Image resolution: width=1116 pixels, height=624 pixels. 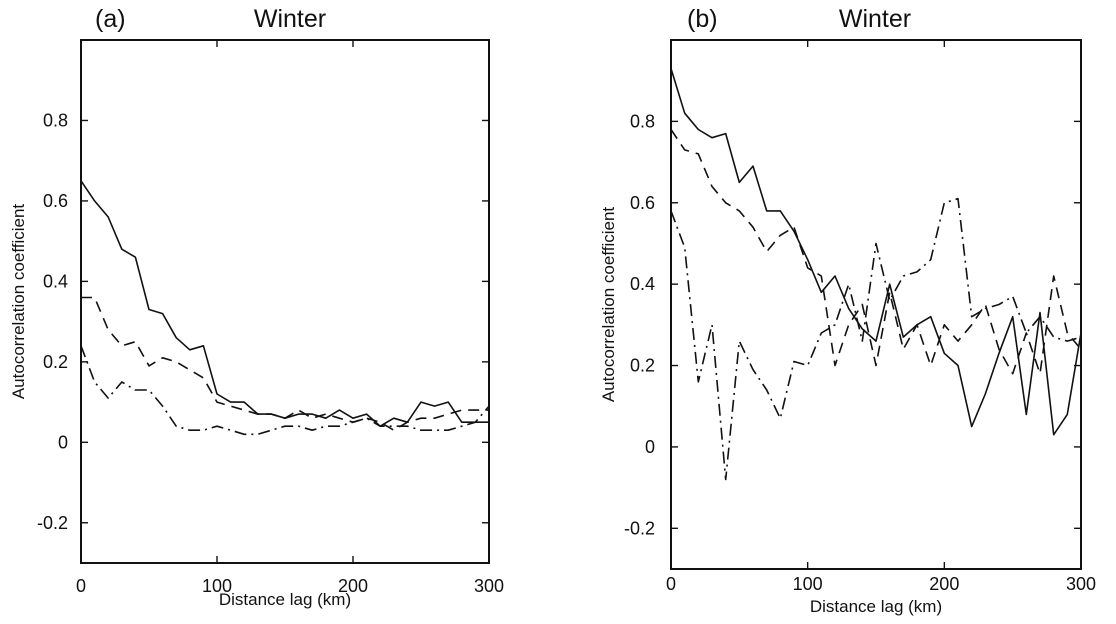 What do you see at coordinates (702, 19) in the screenshot?
I see `panel-label: (b)` at bounding box center [702, 19].